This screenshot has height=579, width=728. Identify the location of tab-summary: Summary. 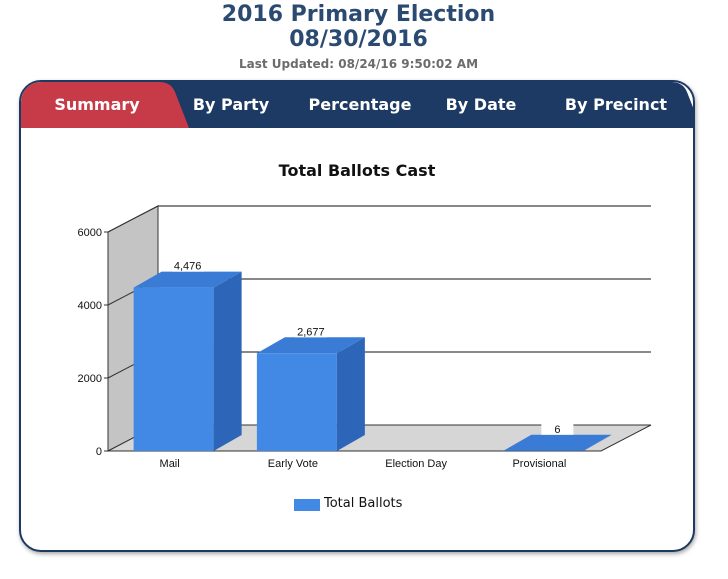
(97, 104).